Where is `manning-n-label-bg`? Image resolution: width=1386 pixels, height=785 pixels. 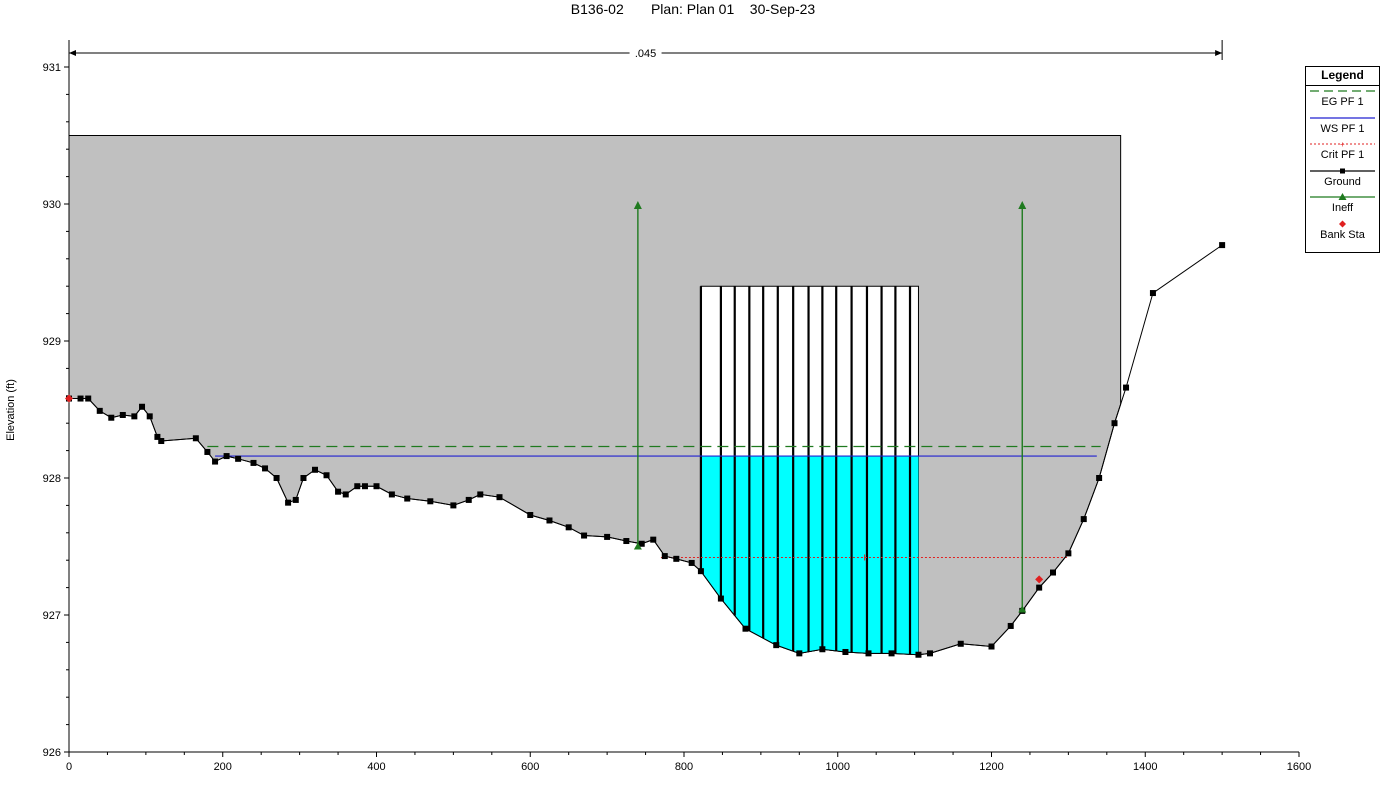
manning-n-label-bg is located at coordinates (645, 52).